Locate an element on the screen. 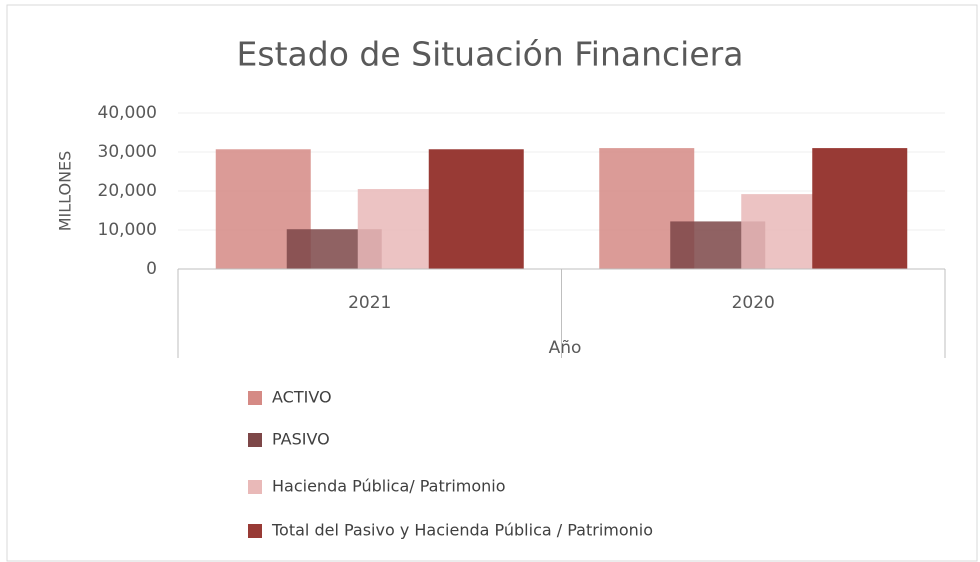 The height and width of the screenshot is (562, 980). y-tick-label: 20,000 is located at coordinates (127, 191).